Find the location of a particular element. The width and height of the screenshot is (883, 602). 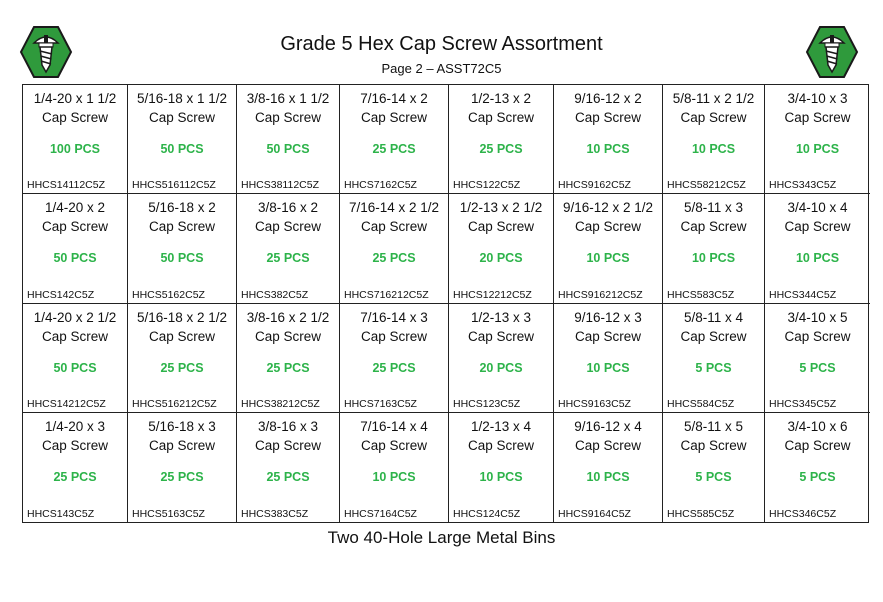

bin-part-number: HHCS12212C5Z is located at coordinates (492, 294).